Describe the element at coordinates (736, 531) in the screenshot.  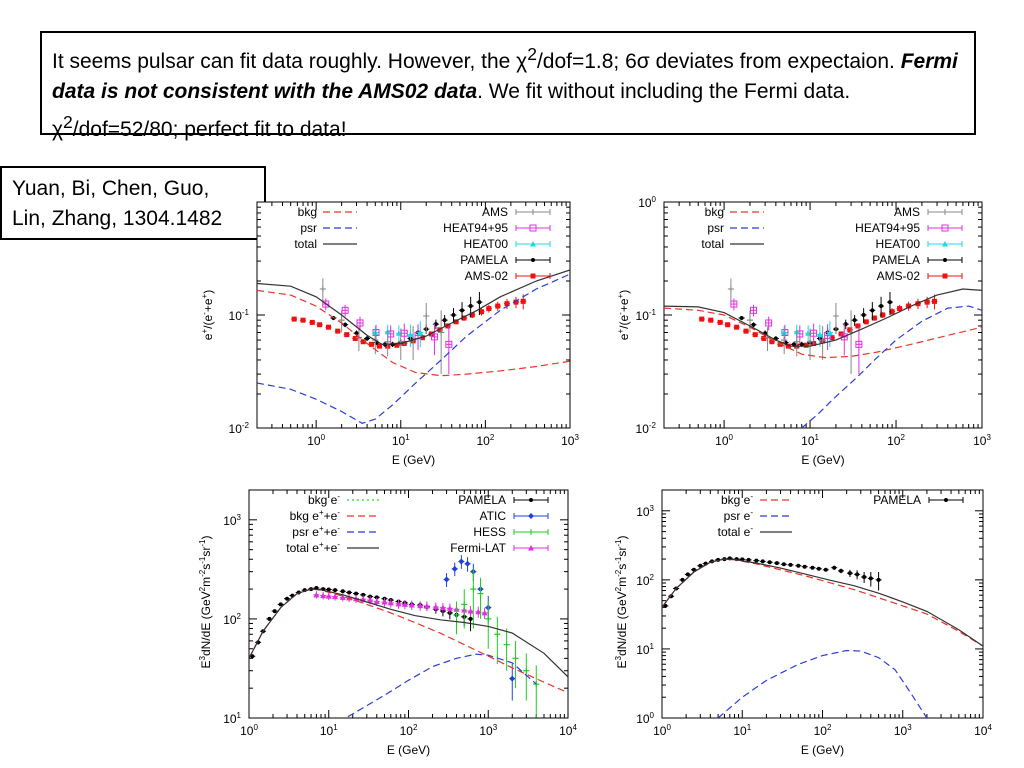
I see `legend-label: total e-` at that location.